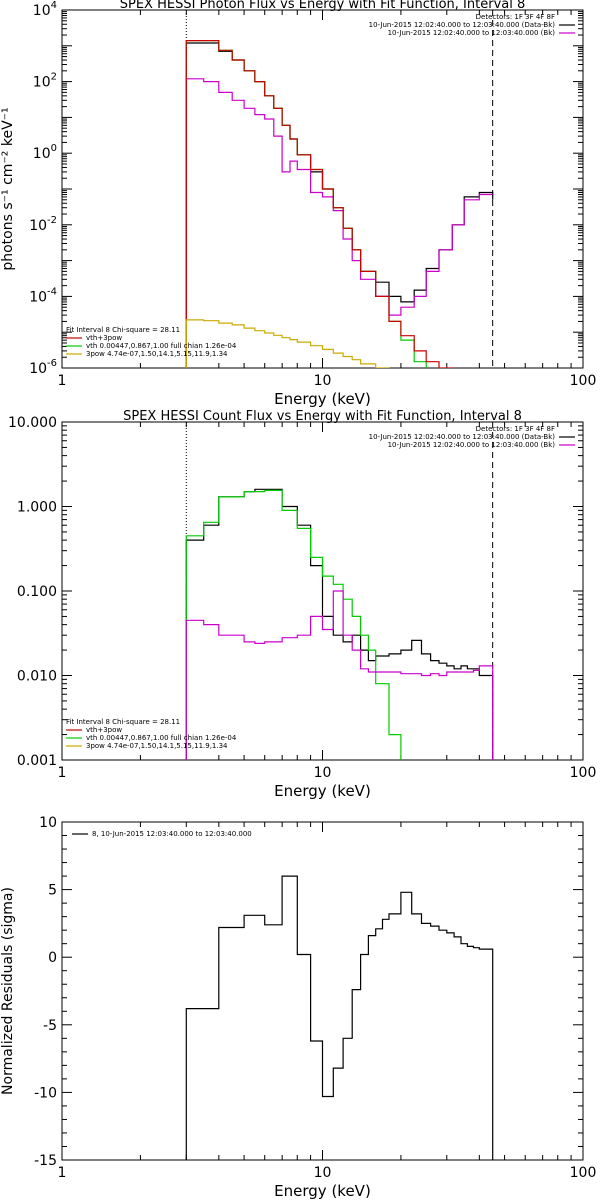  I want to click on y-tick-label: 0.010, so click(37, 677).